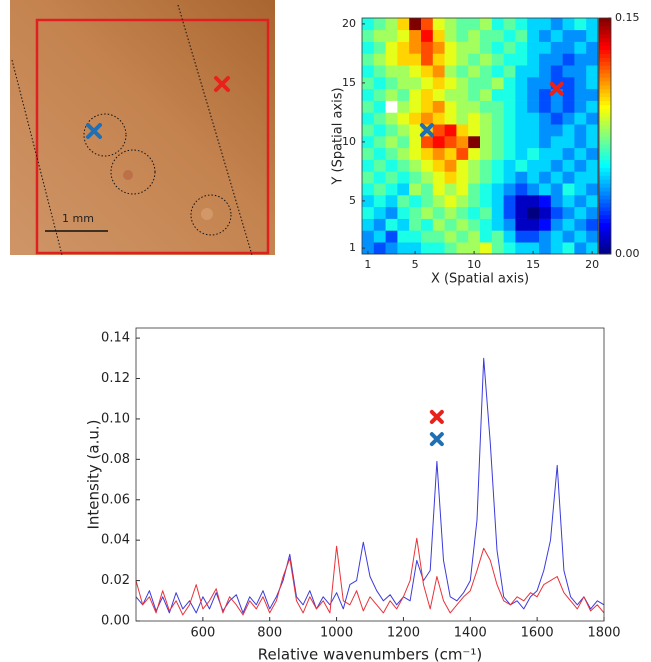  I want to click on x-tick-label: 10, so click(474, 264).